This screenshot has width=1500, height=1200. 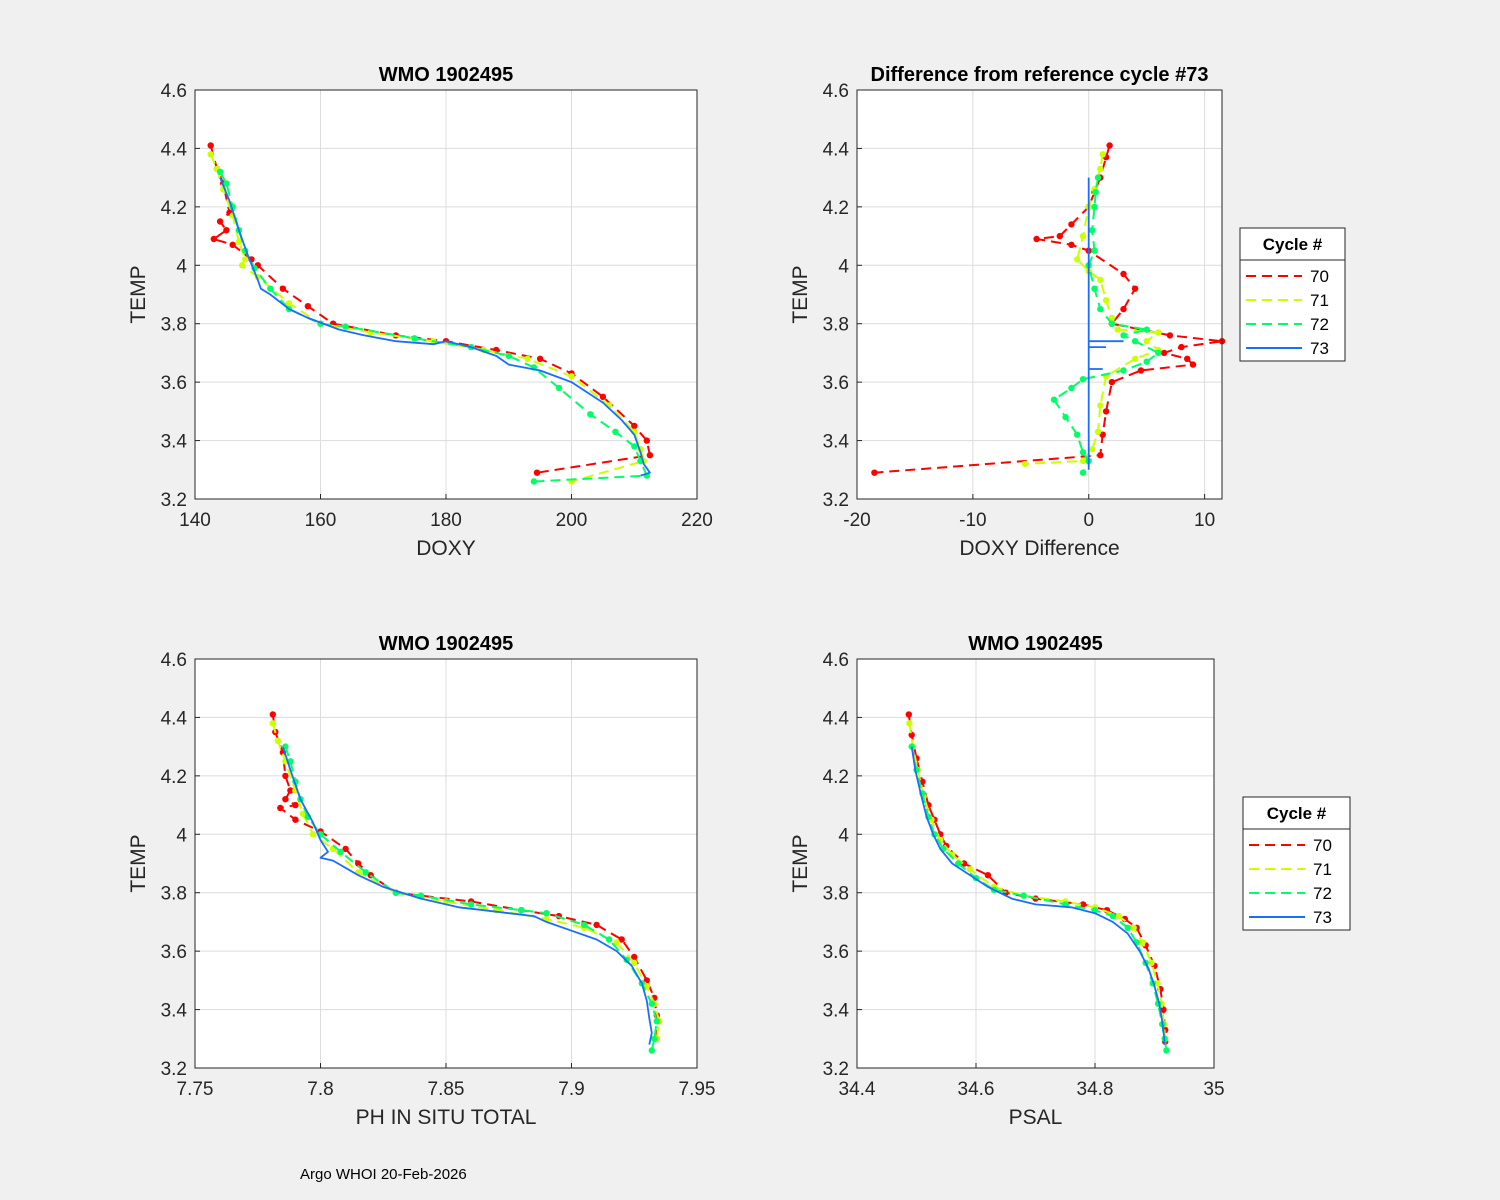 What do you see at coordinates (1039, 548) in the screenshot?
I see `x-axis-label: DOXY Difference` at bounding box center [1039, 548].